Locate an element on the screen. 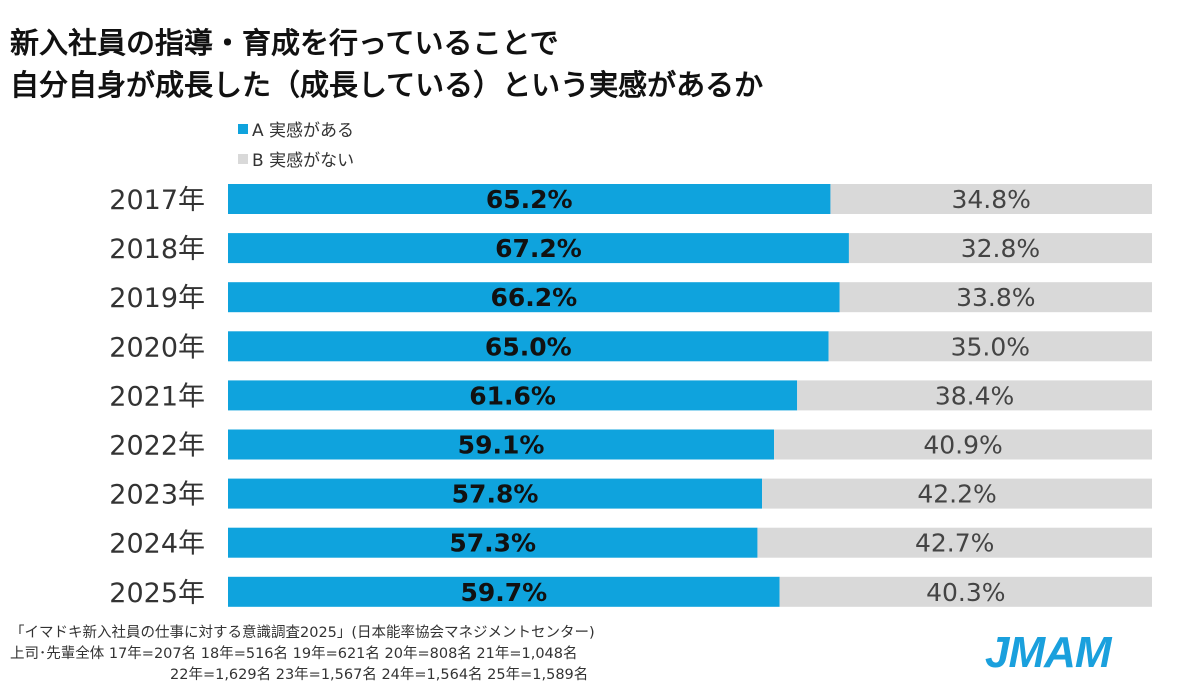  legend-swatch-a is located at coordinates (243, 128).